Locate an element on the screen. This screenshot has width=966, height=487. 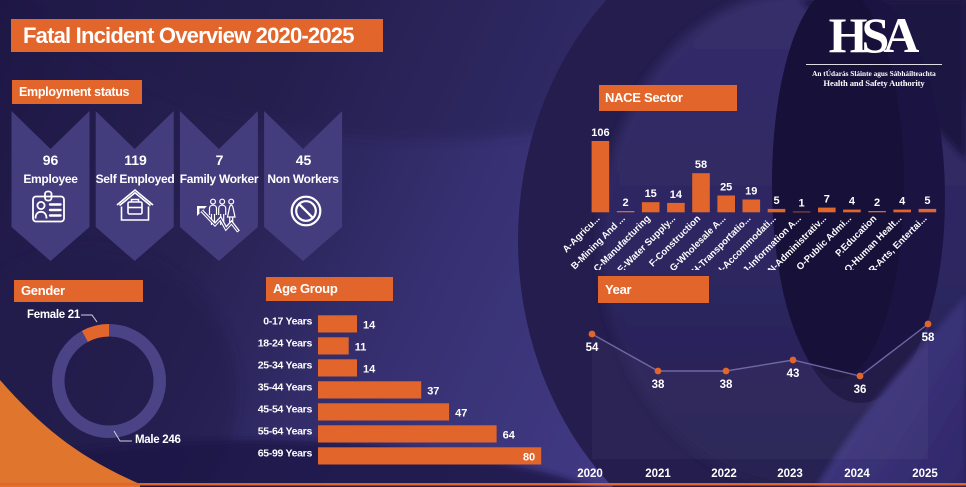
svg-text: 1 is located at coordinates (802, 204).